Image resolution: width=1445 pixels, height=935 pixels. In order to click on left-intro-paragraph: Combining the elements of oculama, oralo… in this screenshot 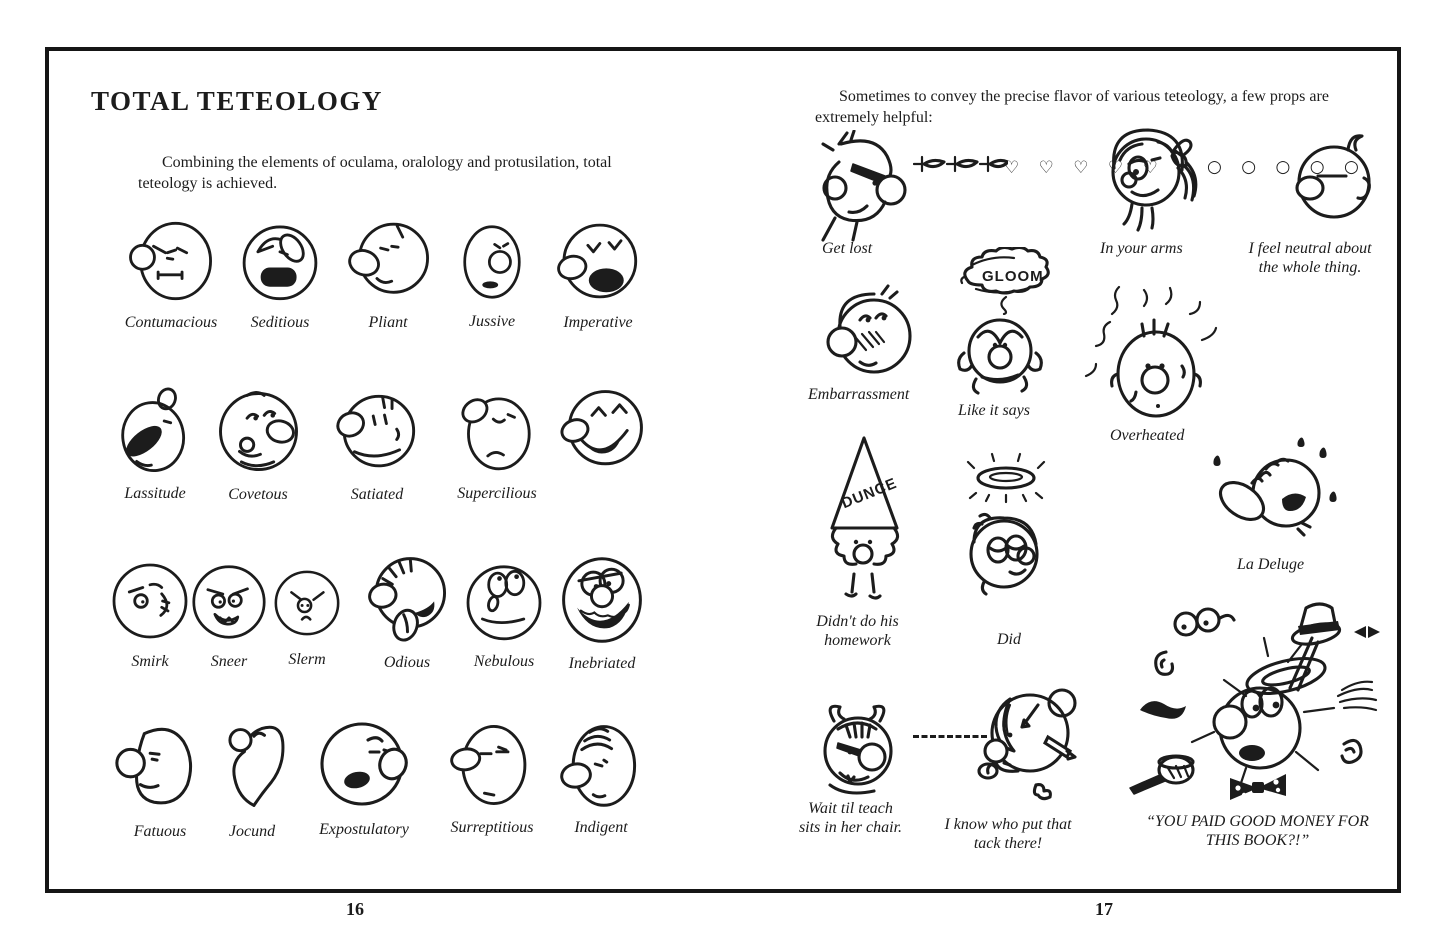, I will do `click(375, 173)`.